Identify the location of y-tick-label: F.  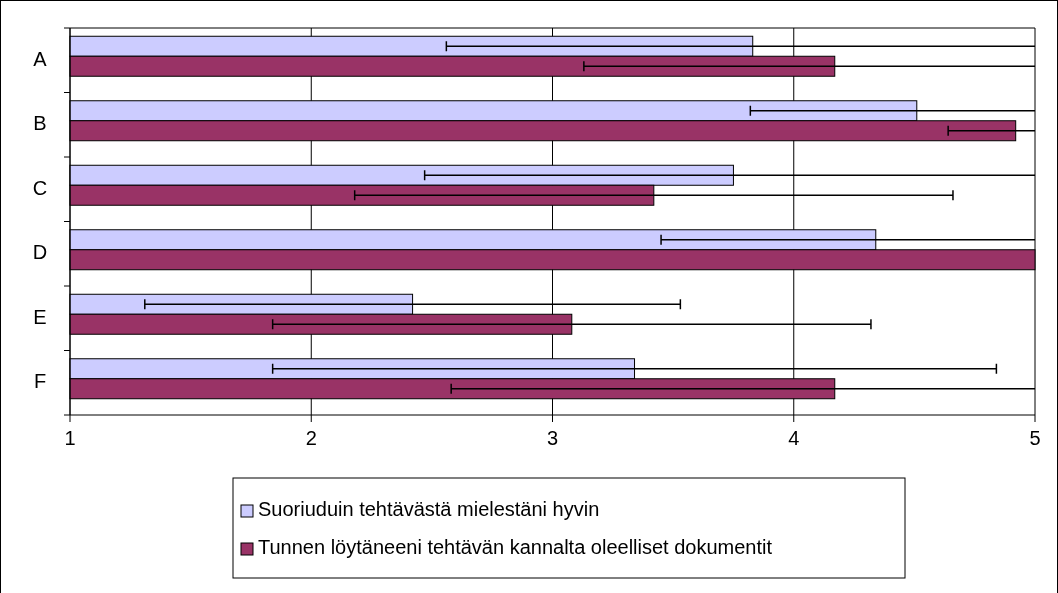
(40, 381).